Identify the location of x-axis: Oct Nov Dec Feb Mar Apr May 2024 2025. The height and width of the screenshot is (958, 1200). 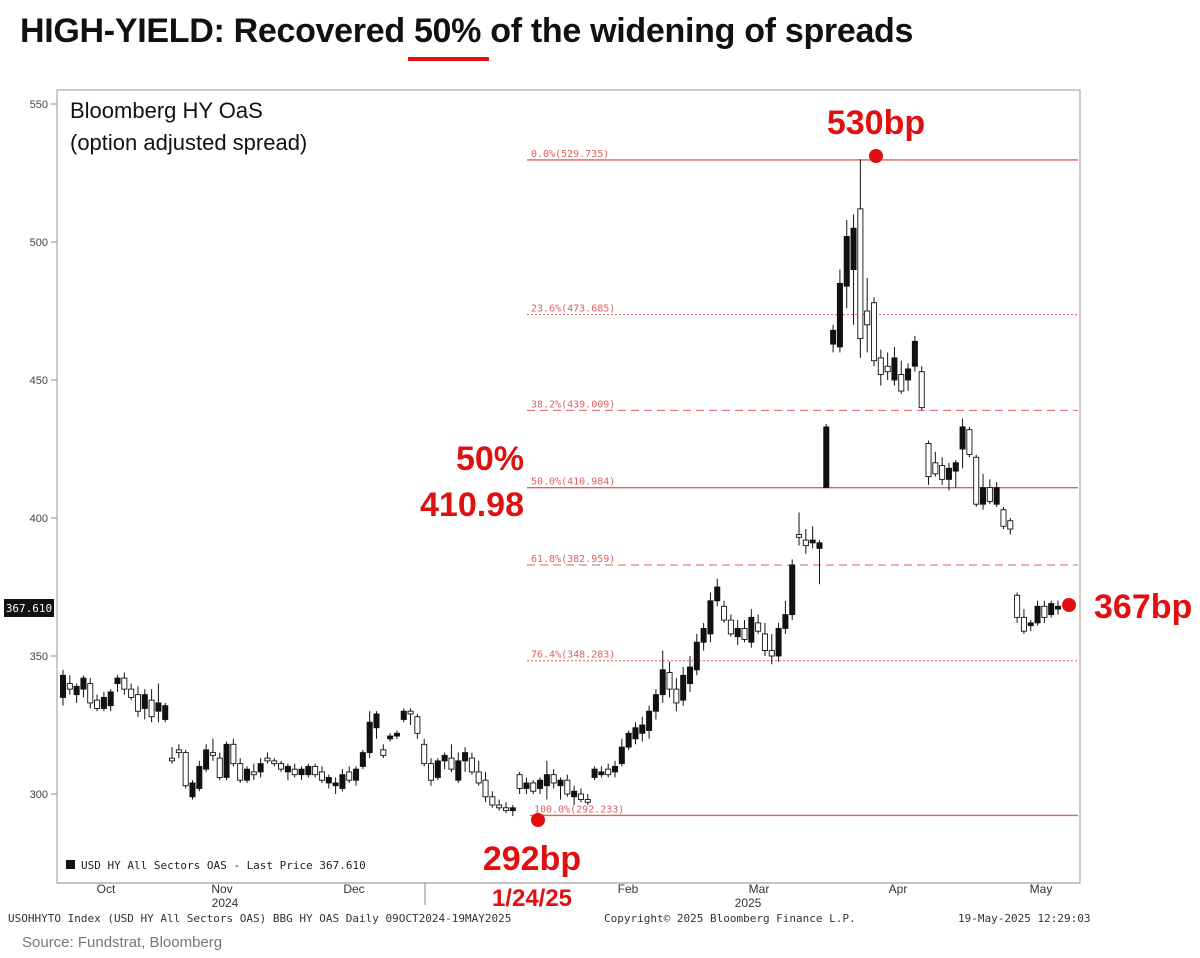
(568, 896).